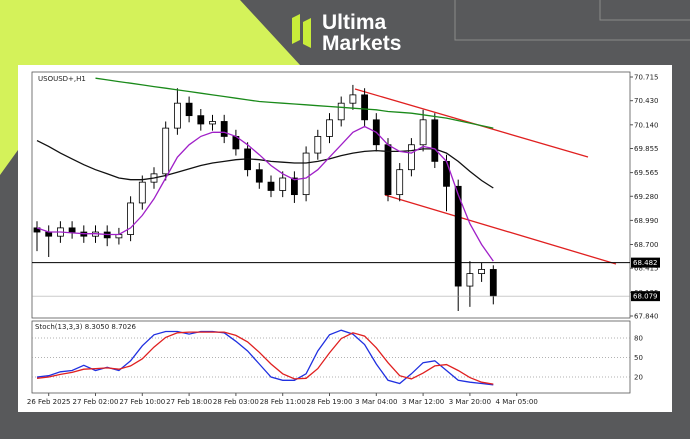 This screenshot has width=690, height=443. Describe the element at coordinates (517, 402) in the screenshot. I see `x-tick-label: 4 Mar 05:00` at that location.